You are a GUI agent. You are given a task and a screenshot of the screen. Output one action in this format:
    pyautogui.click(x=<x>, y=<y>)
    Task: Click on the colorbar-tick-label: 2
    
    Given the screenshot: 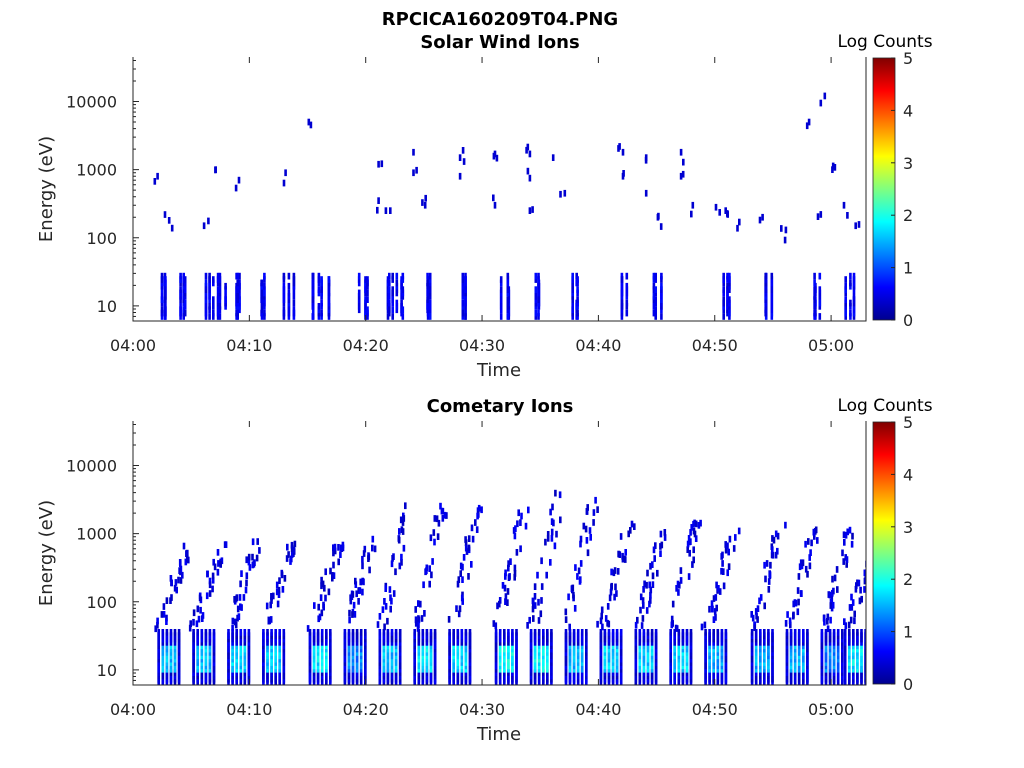 What is the action you would take?
    pyautogui.click(x=908, y=579)
    